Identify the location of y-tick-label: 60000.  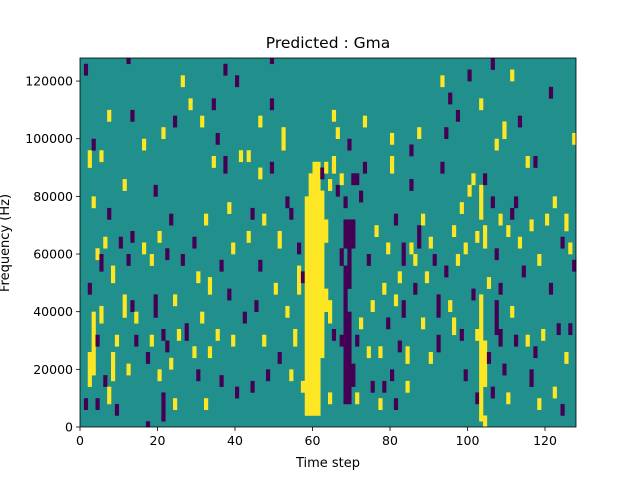
(53, 254).